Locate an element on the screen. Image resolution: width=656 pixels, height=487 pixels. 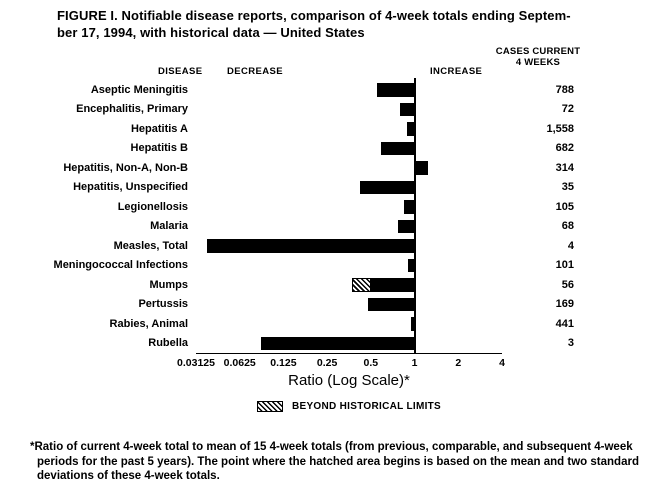
cases-value: 682 is located at coordinates (564, 148).